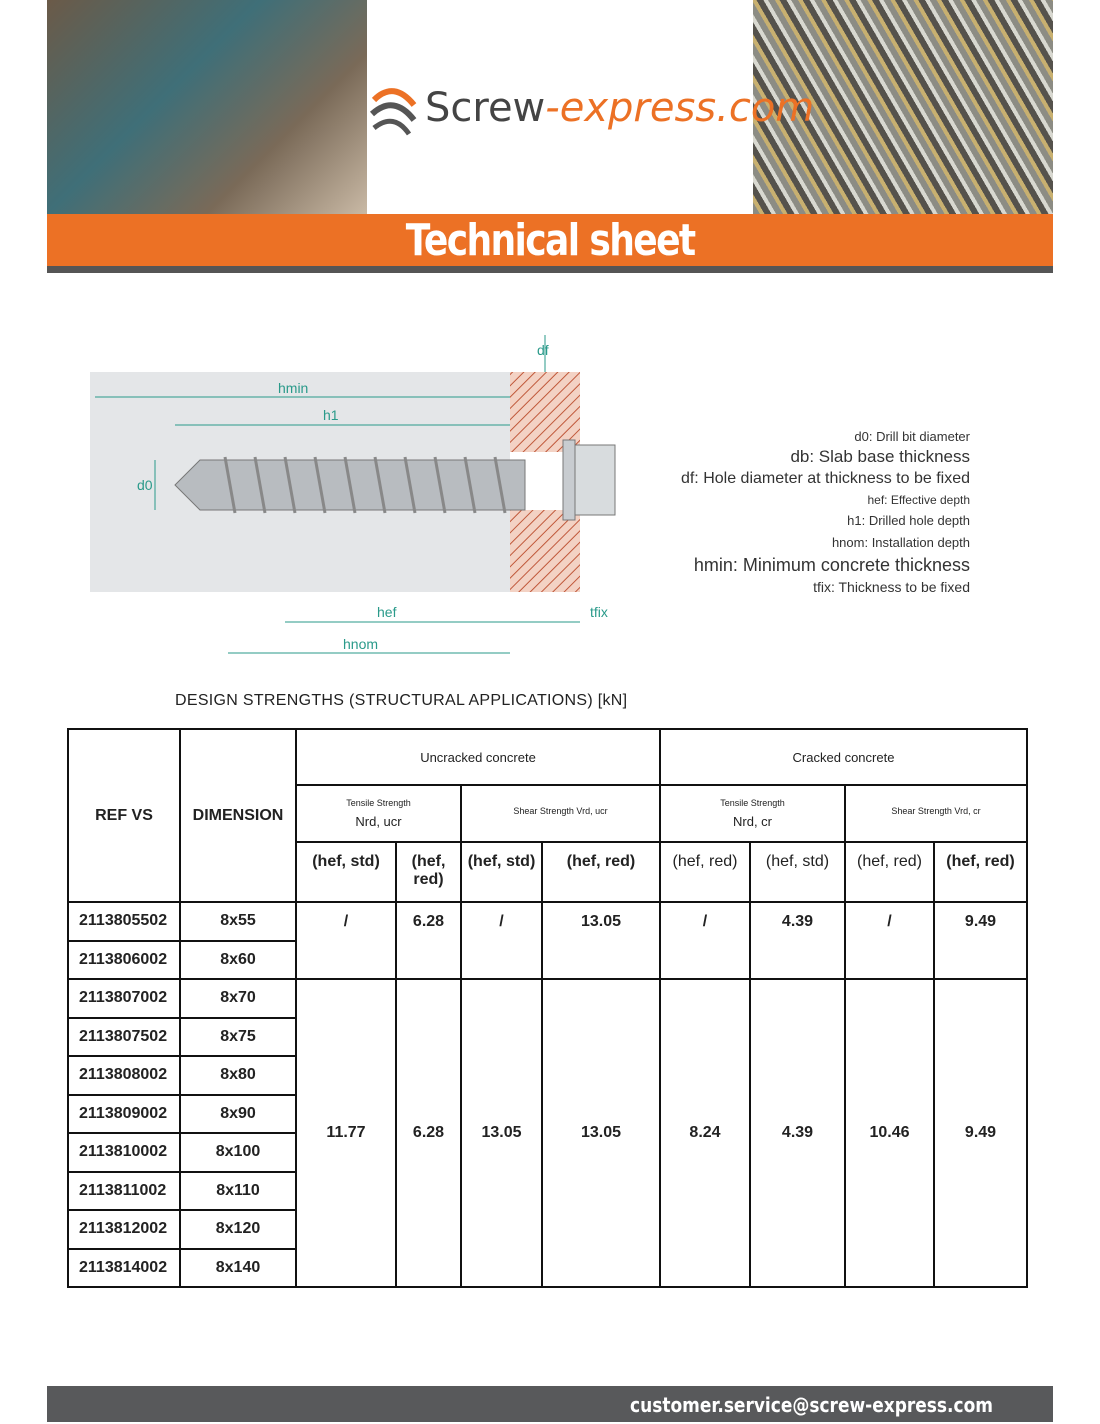 This screenshot has height=1424, width=1100. Describe the element at coordinates (124, 1036) in the screenshot. I see `ref-cell: 2113807502` at that location.